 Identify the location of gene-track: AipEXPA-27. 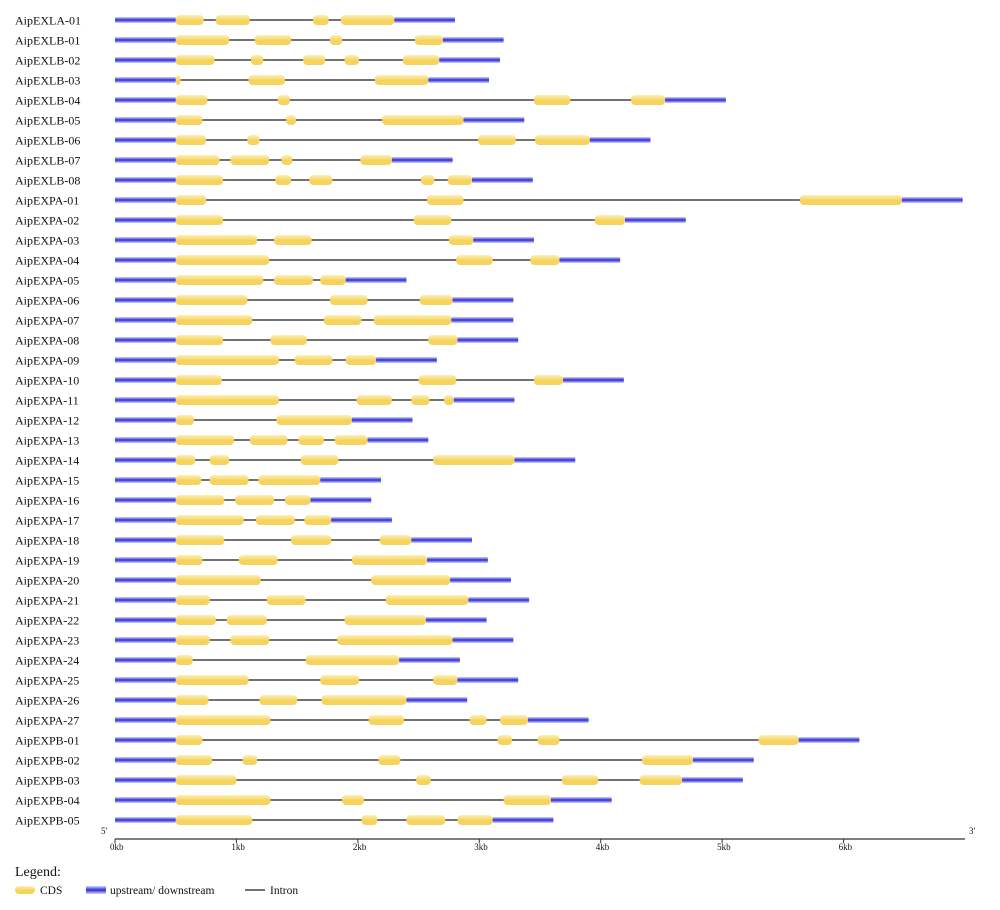
(302, 721).